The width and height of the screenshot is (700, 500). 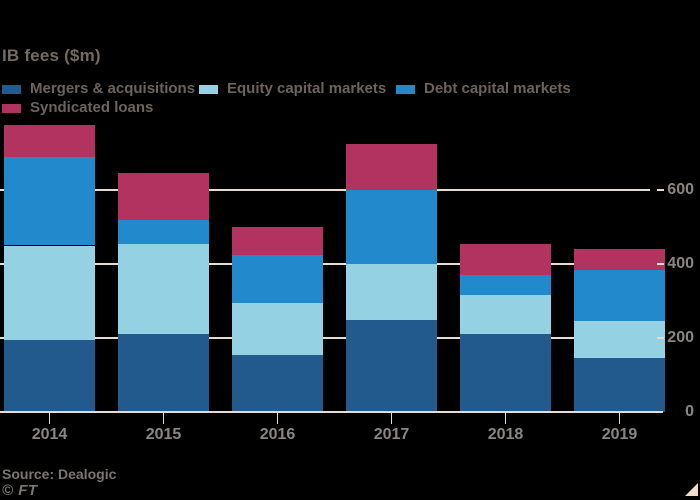 I want to click on x-tick-2019, so click(x=619, y=418).